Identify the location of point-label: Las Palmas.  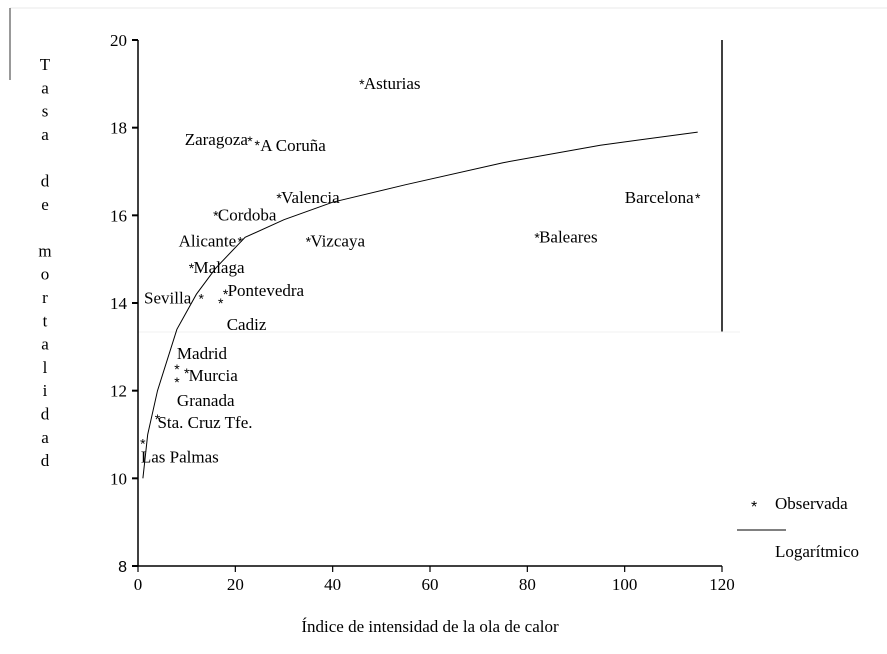
(180, 456).